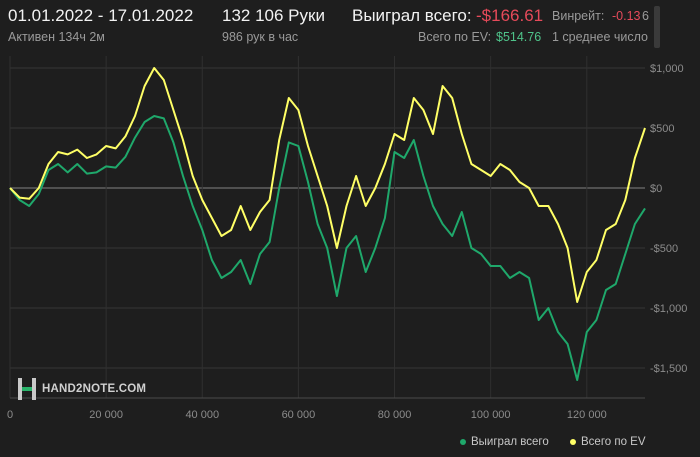 This screenshot has width=700, height=457. What do you see at coordinates (645, 16) in the screenshot?
I see `winrate-unit: 6` at bounding box center [645, 16].